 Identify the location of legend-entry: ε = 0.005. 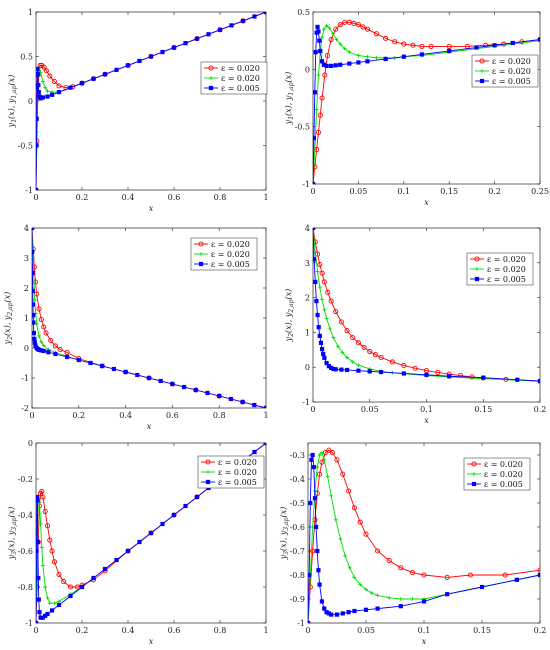
(503, 484).